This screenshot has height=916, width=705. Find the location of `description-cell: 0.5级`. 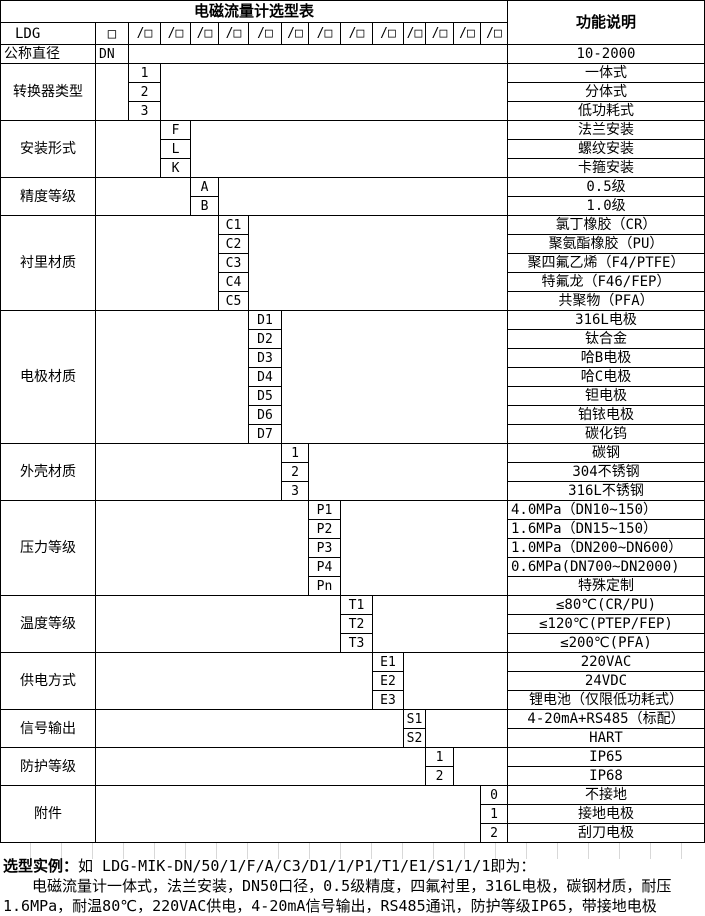

description-cell: 0.5级 is located at coordinates (606, 187).